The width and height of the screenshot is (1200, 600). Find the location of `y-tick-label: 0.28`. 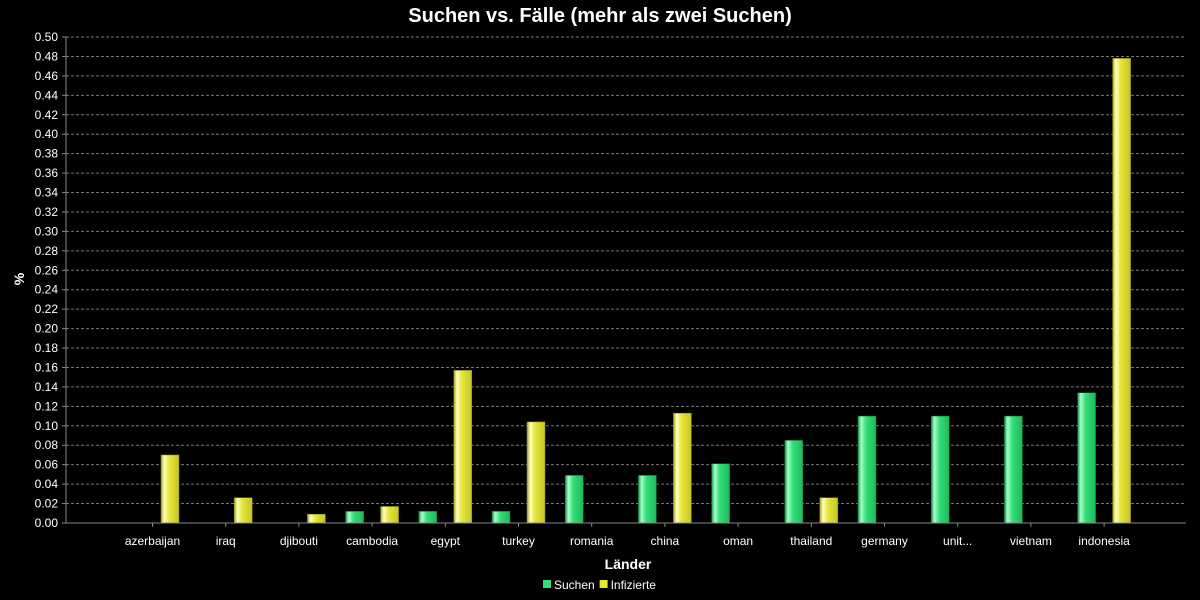

y-tick-label: 0.28 is located at coordinates (47, 251).